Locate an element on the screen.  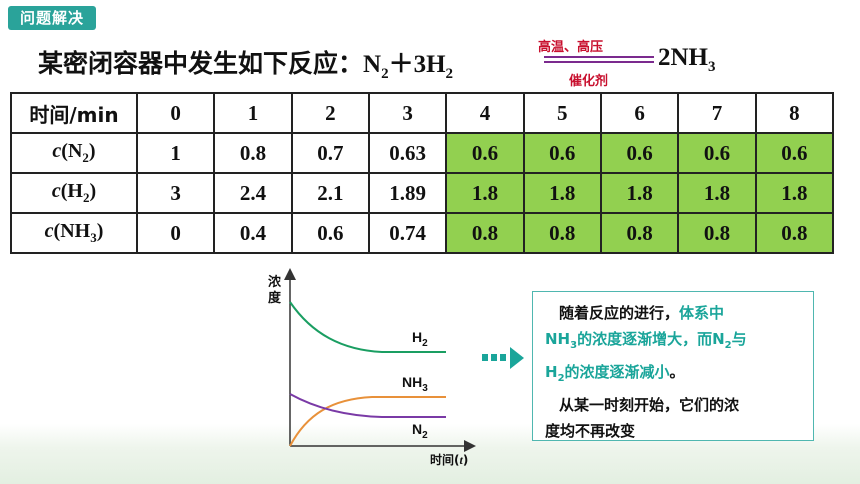
table-header-row: 时间/min 0 1 2 3 4 5 6 7 8 is located at coordinates (422, 113).